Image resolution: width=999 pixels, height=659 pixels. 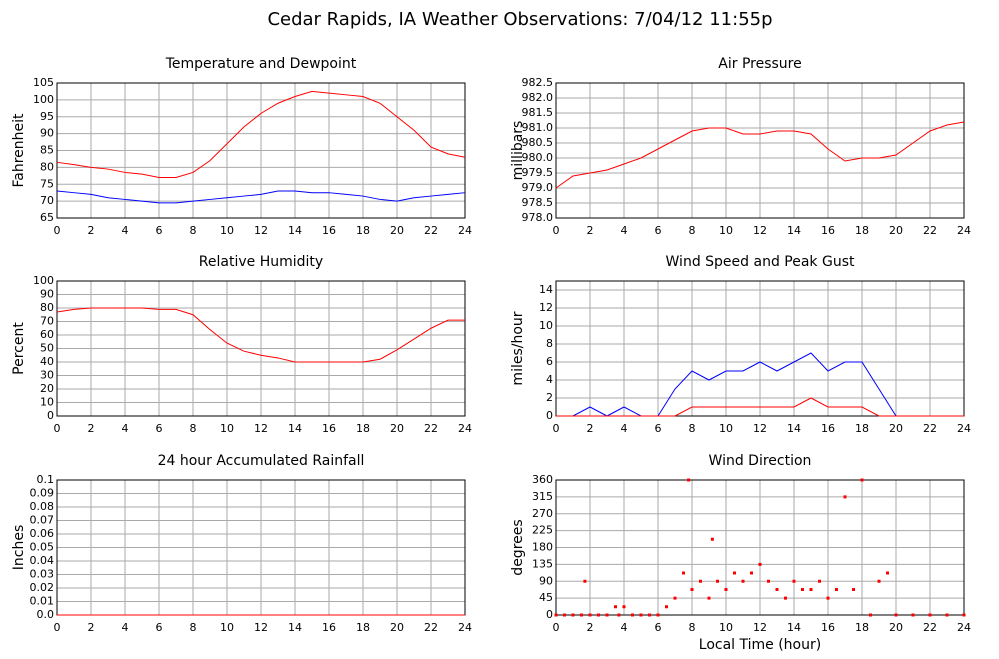 I want to click on y-tick-label: 14, so click(x=546, y=289).